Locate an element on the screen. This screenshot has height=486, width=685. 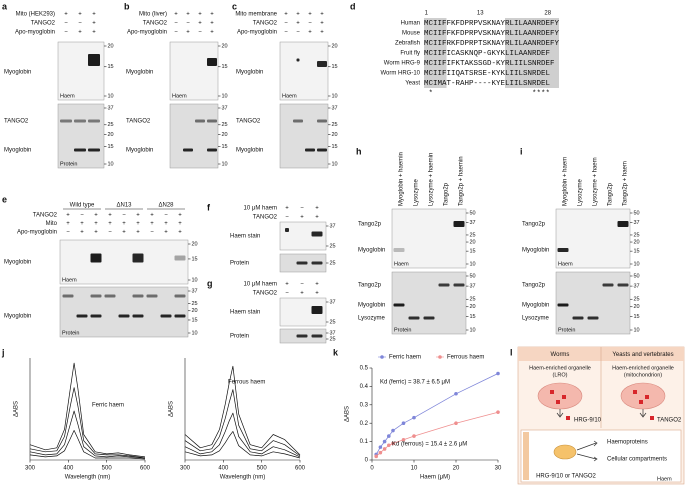
condition-label: Apo-myoglobin is located at coordinates (147, 33).